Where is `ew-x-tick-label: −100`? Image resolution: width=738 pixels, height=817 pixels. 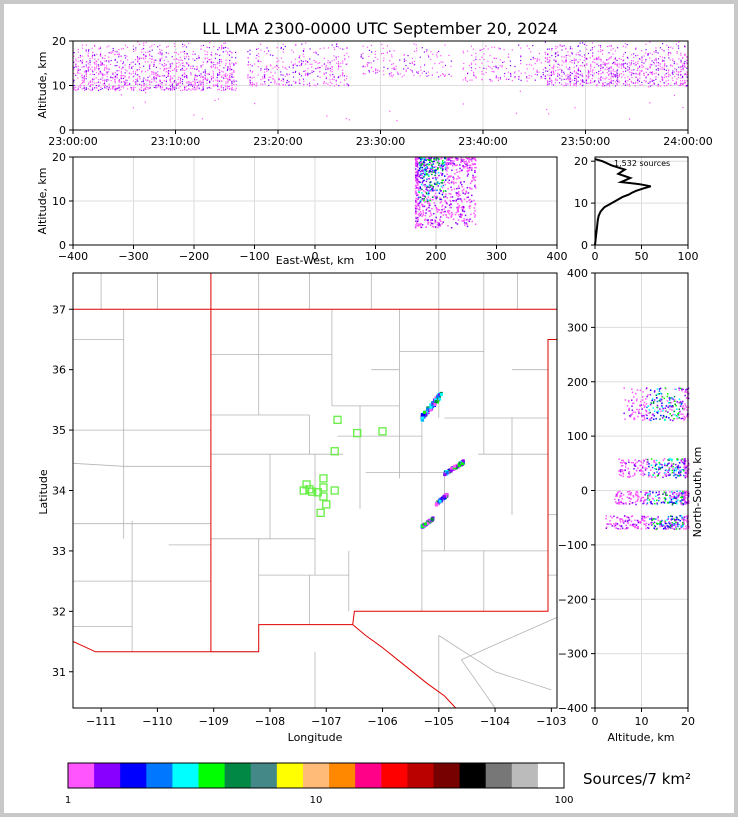
ew-x-tick-label: −100 is located at coordinates (254, 256).